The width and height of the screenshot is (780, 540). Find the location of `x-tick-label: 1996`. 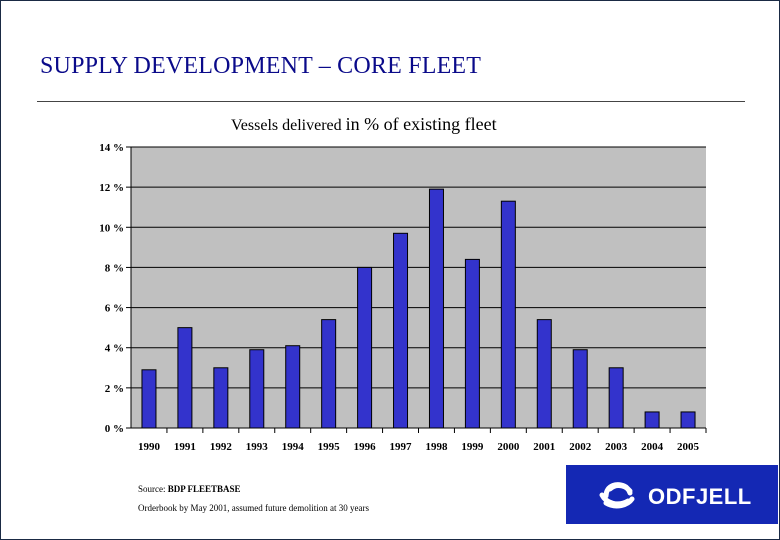

x-tick-label: 1996 is located at coordinates (365, 447).